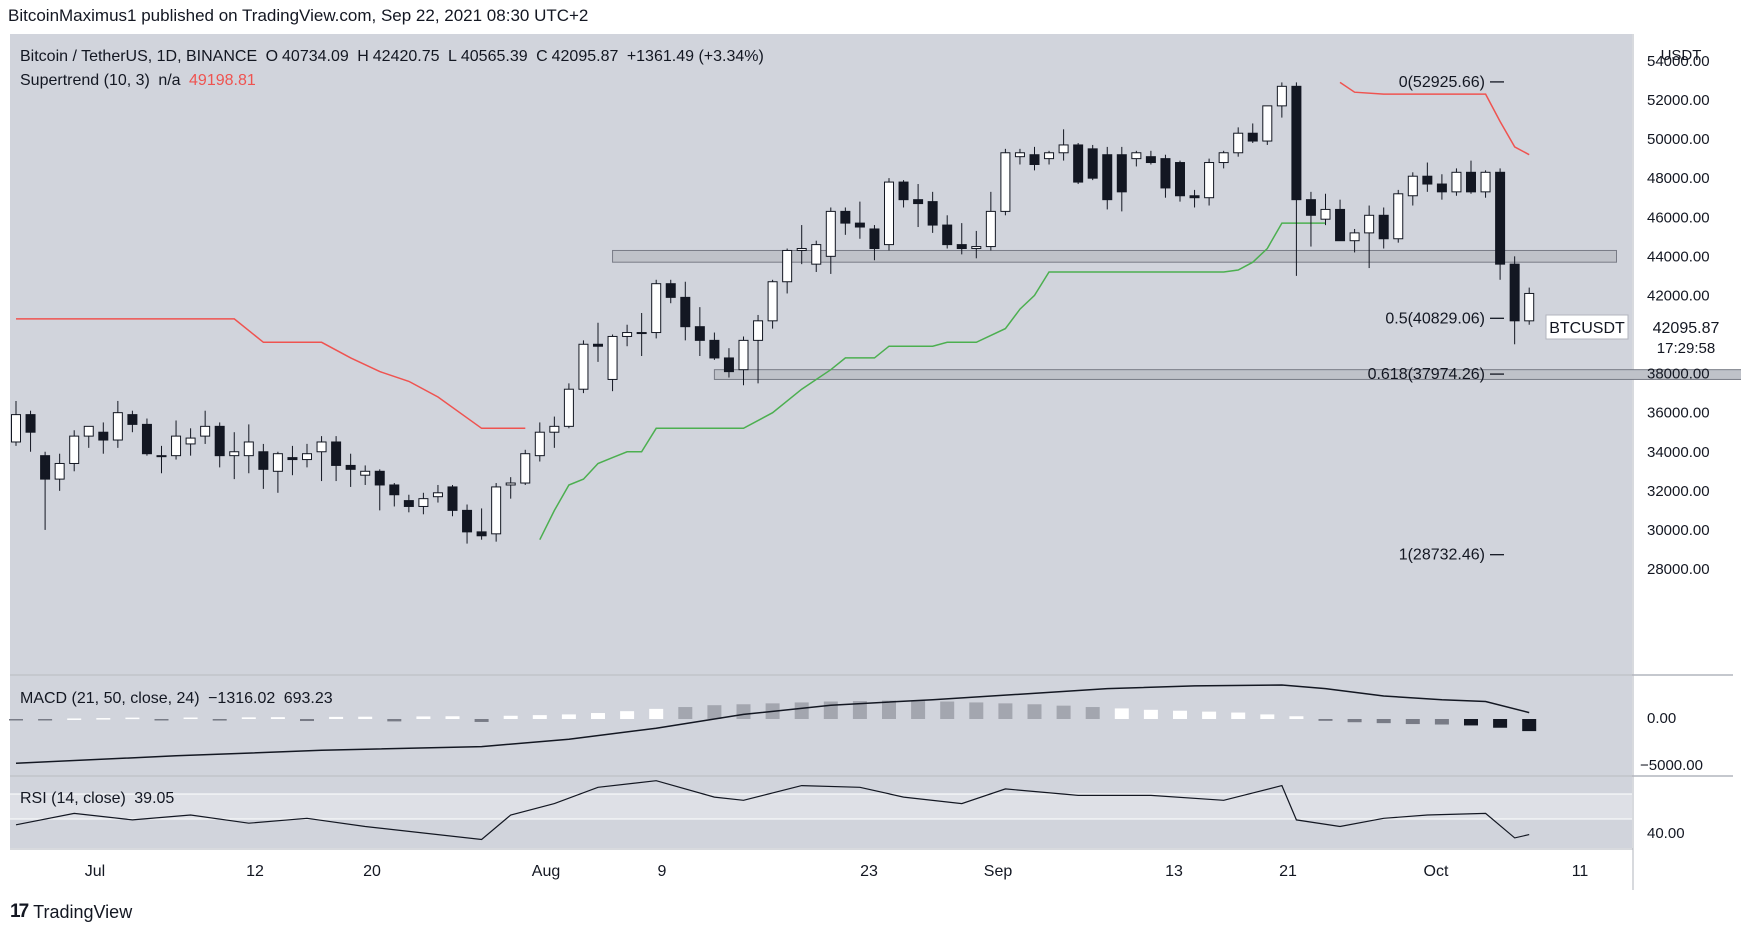  What do you see at coordinates (1683, 441) in the screenshot?
I see `price-axis-bg` at bounding box center [1683, 441].